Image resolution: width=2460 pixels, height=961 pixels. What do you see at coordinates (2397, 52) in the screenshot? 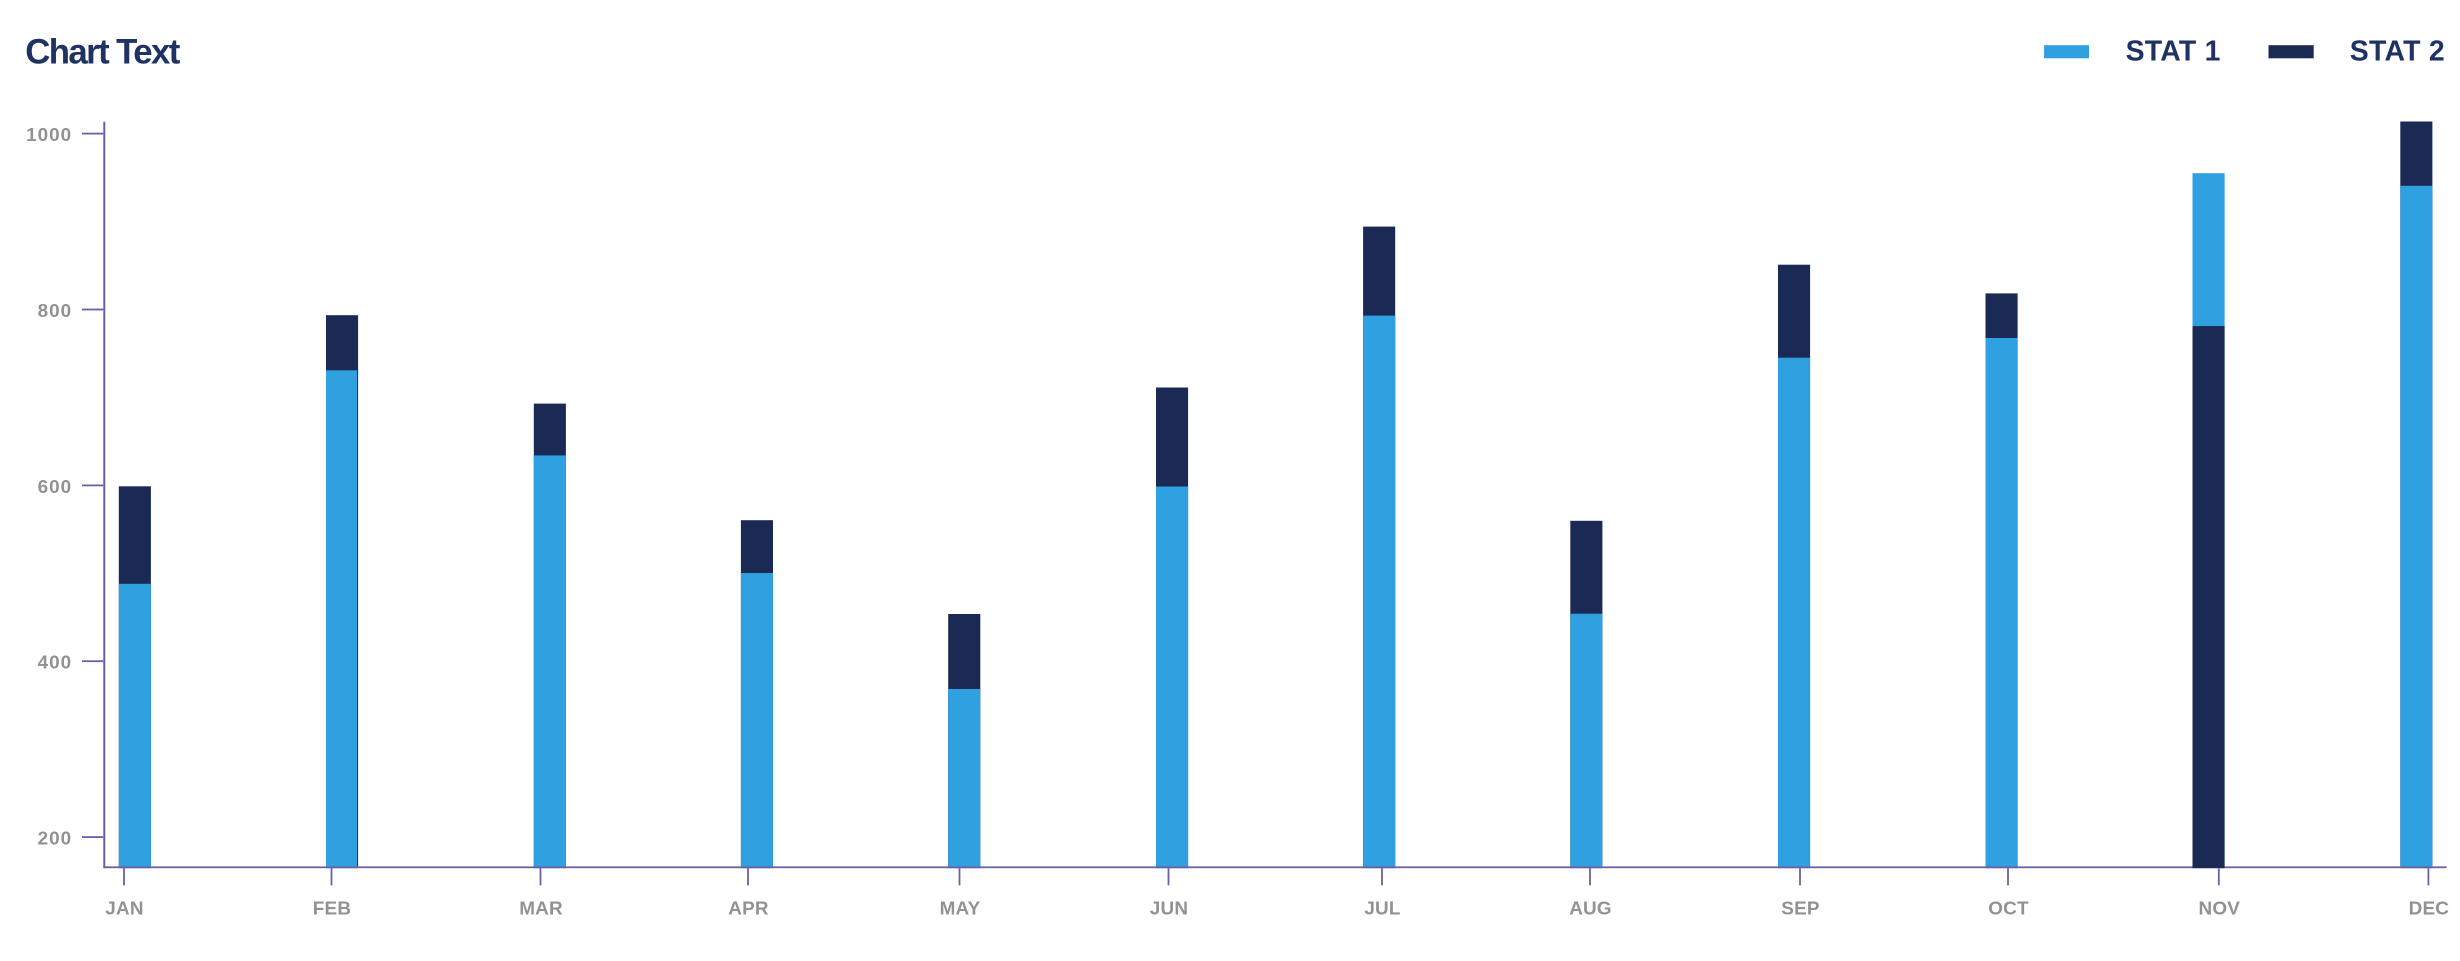
I see `svg-text: STAT 2` at bounding box center [2397, 52].